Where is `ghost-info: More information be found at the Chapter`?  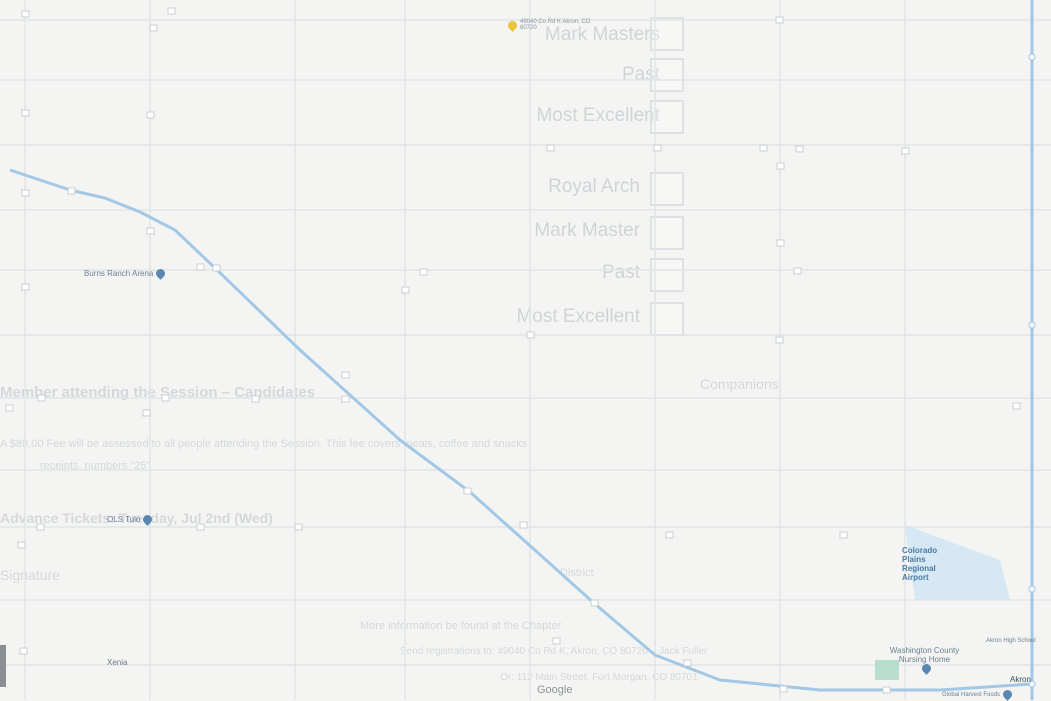 ghost-info: More information be found at the Chapter is located at coordinates (461, 626).